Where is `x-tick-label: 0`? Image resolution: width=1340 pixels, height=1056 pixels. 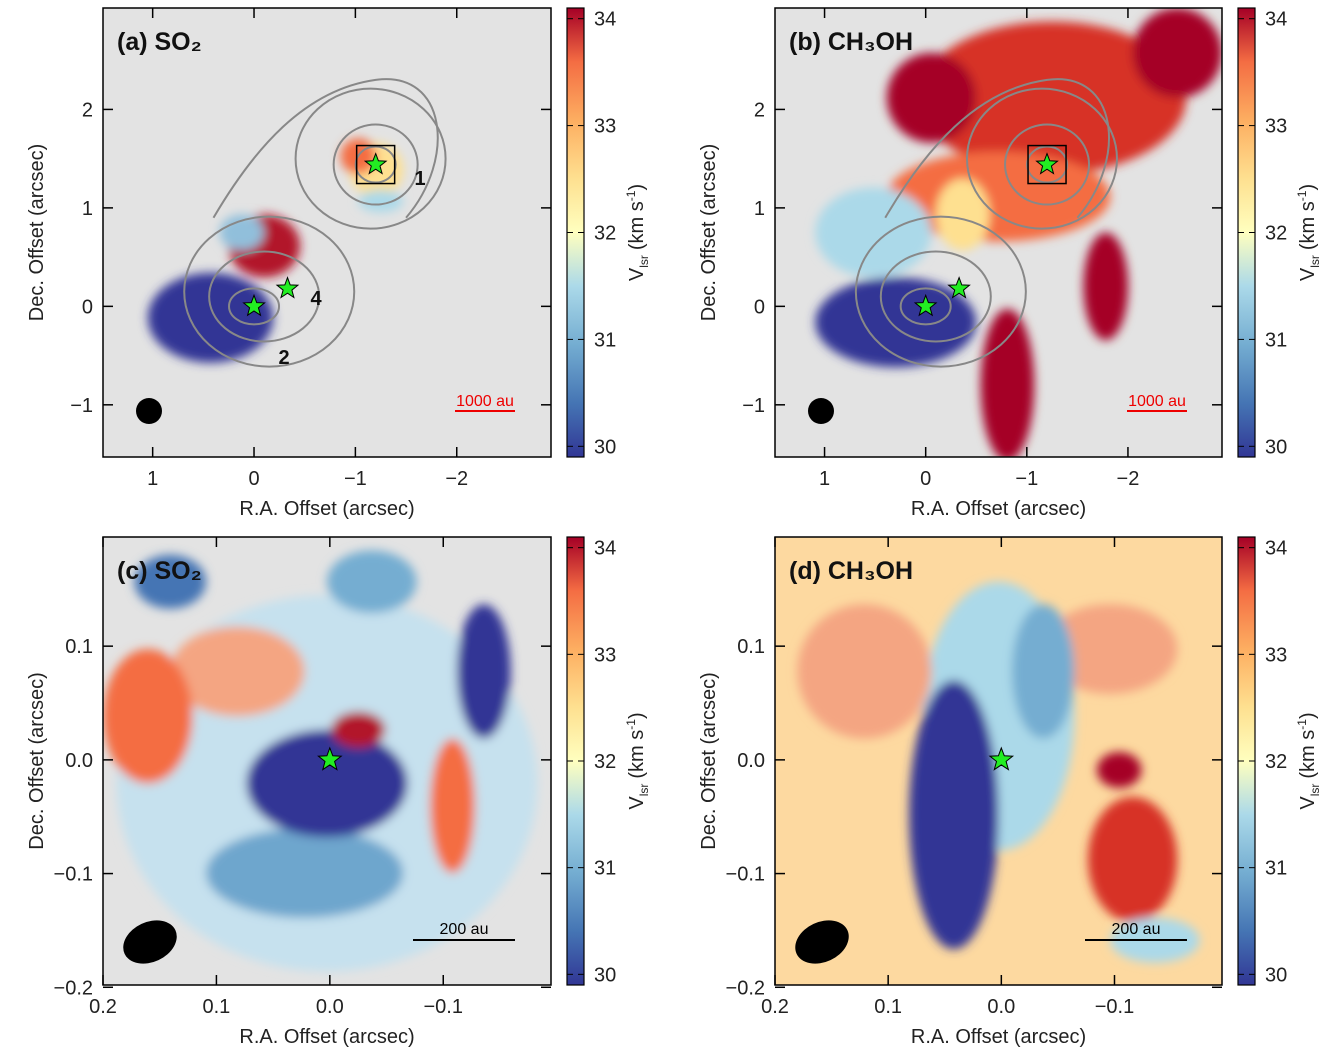 x-tick-label: 0 is located at coordinates (925, 479).